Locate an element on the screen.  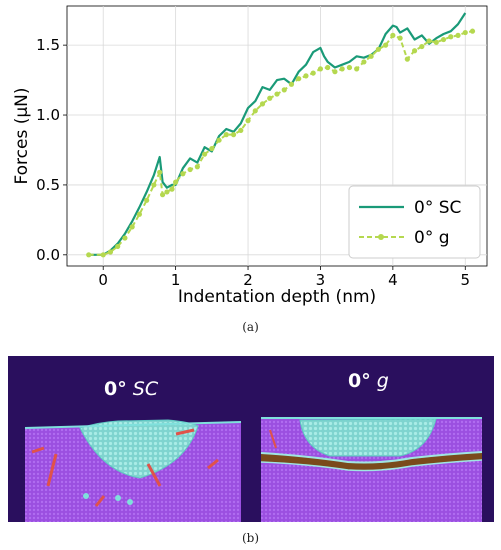
legend: 0° SC 0° g is located at coordinates (414, 222).